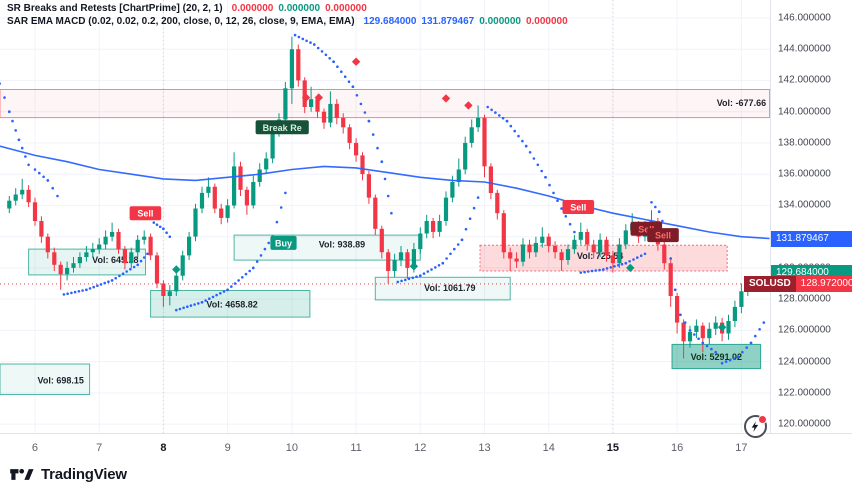  Describe the element at coordinates (163, 448) in the screenshot. I see `time-axis-label-8: 8` at that location.